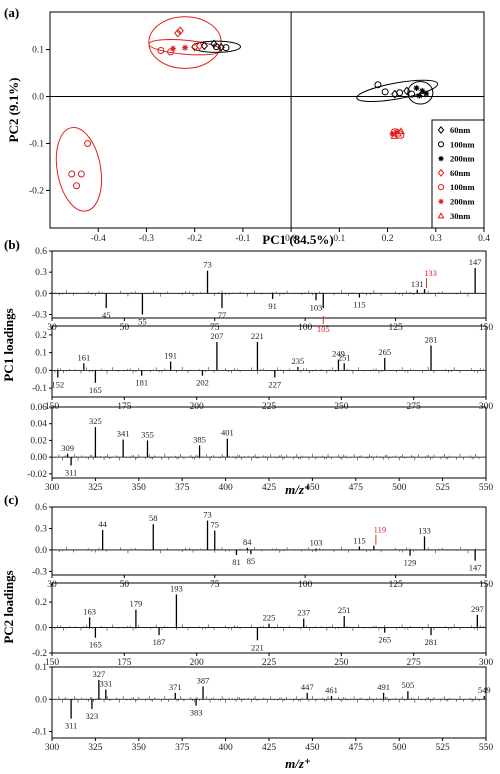 The image size is (500, 774). I want to click on pc1-row2-y-tick-label: 0.1, so click(41, 354).